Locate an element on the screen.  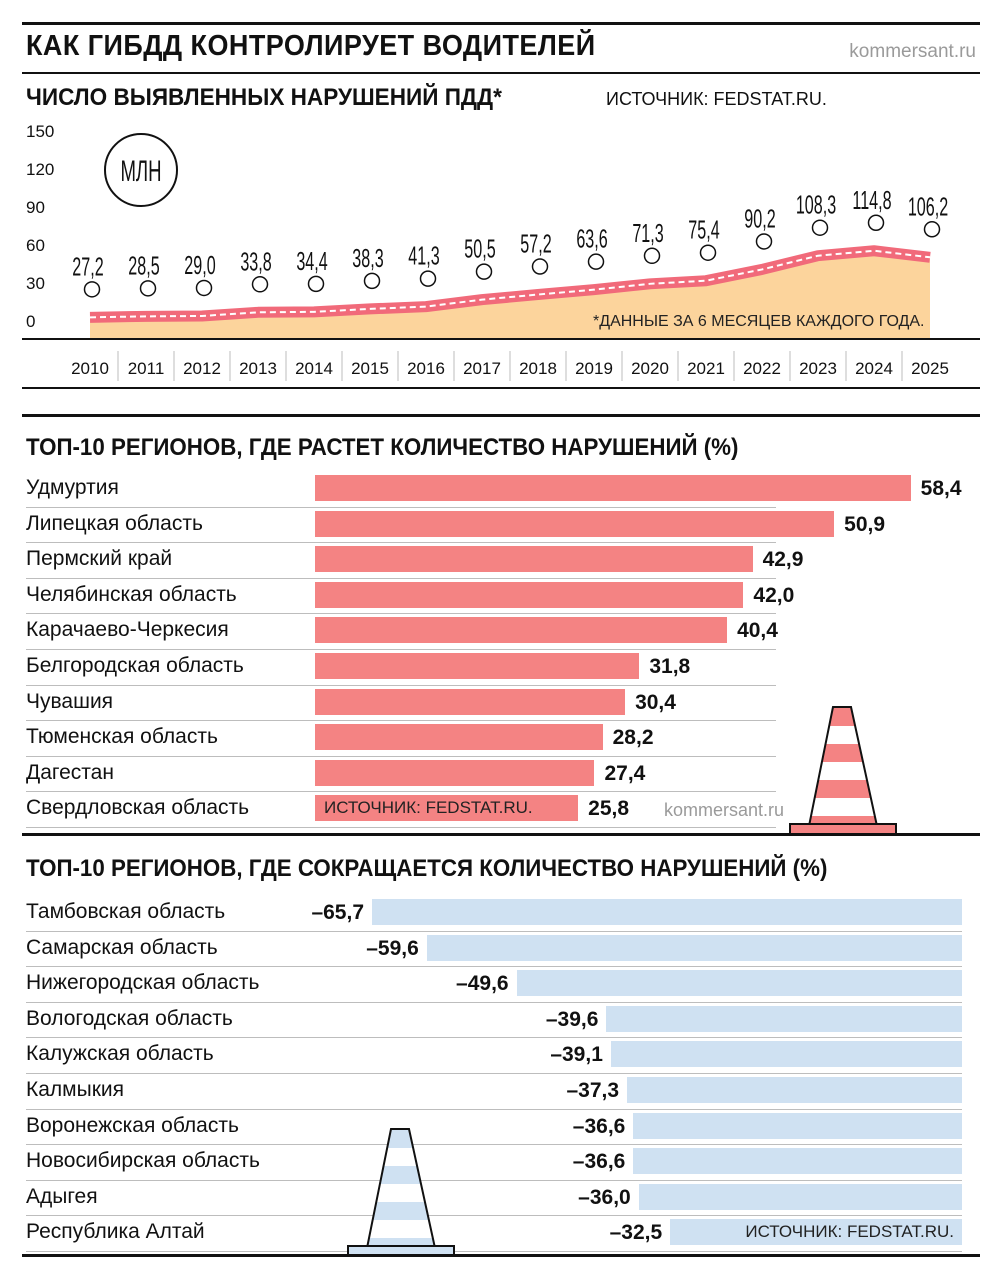
data-label: 75,4 is located at coordinates (703, 230).